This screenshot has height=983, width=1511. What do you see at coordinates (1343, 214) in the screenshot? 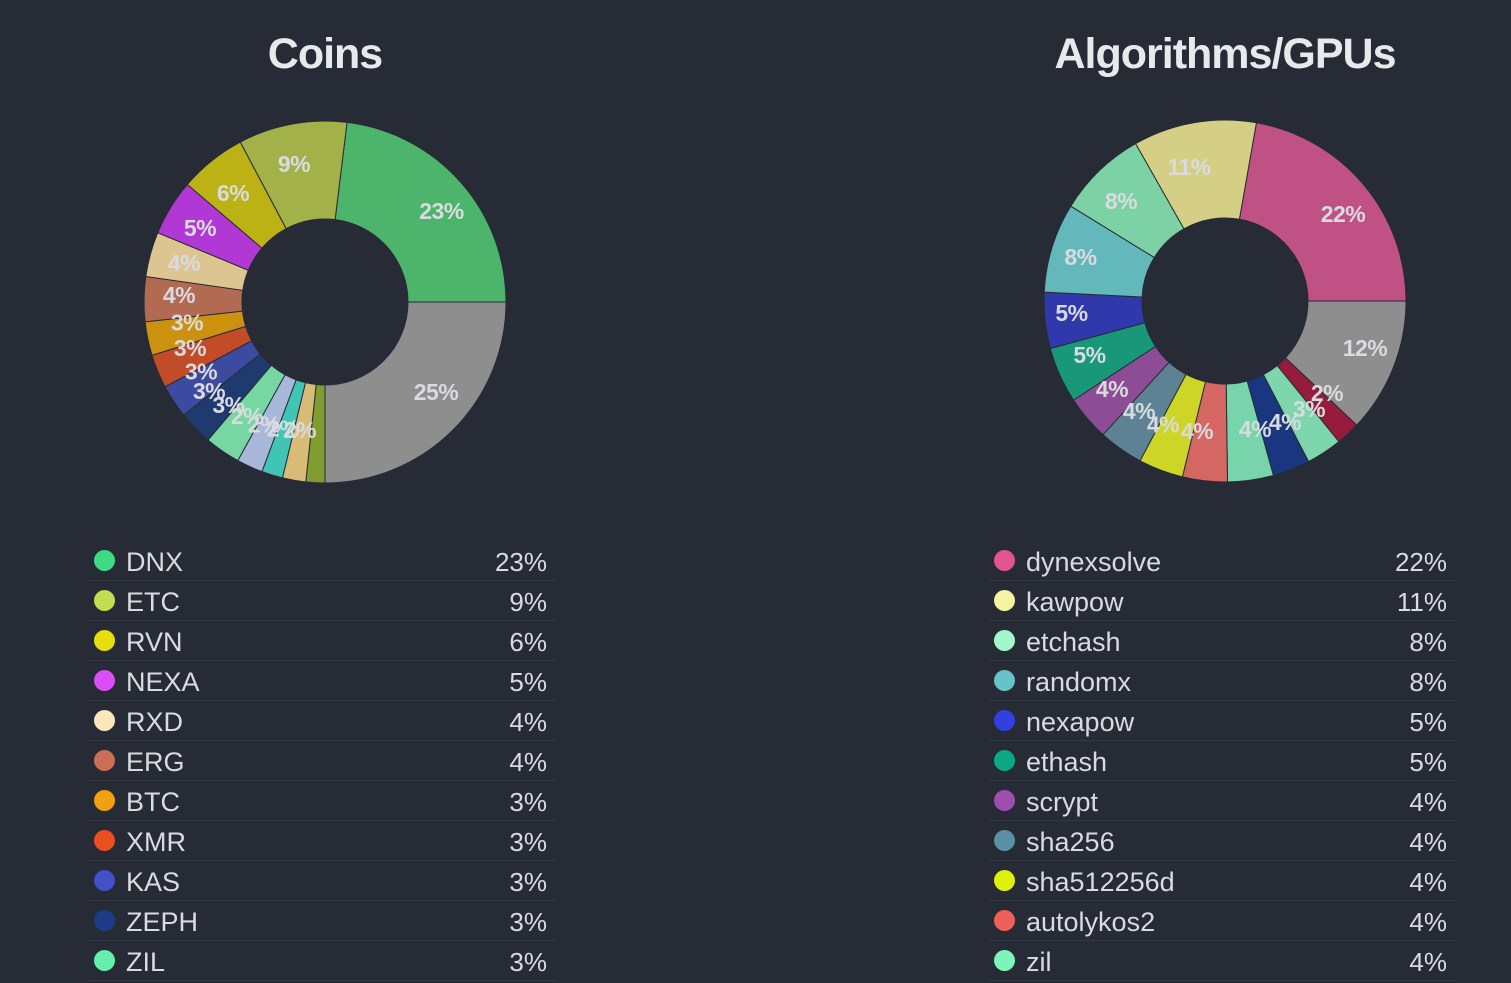
I see `svg-text: 22%` at bounding box center [1343, 214].